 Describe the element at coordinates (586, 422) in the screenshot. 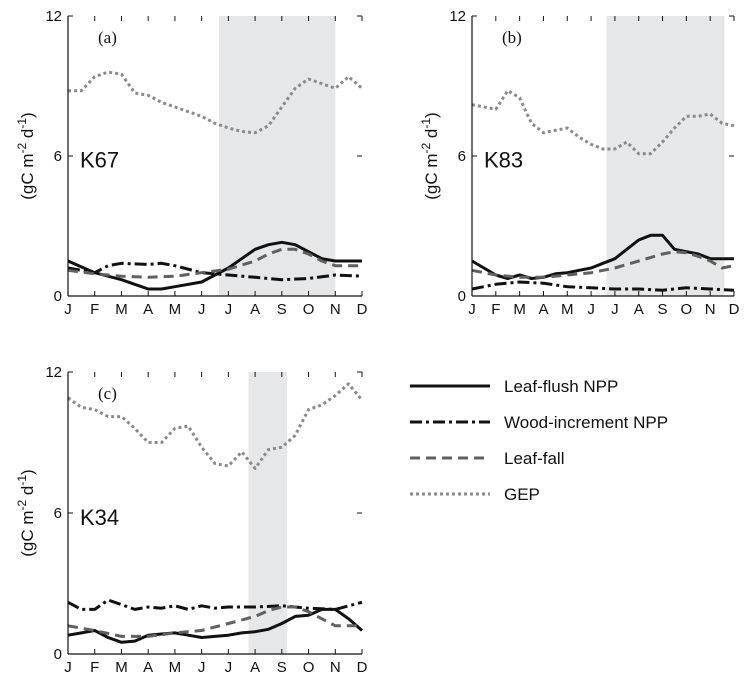

I see `legend-label: Wood-increment NPP` at that location.